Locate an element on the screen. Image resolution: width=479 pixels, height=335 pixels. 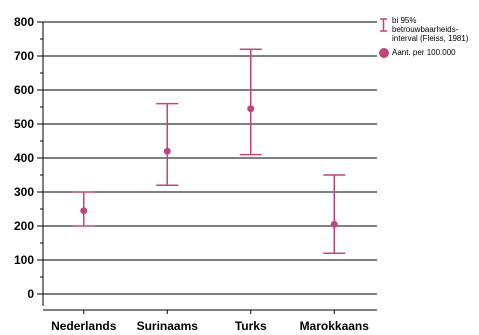
point-marker-icon is located at coordinates (384, 53).